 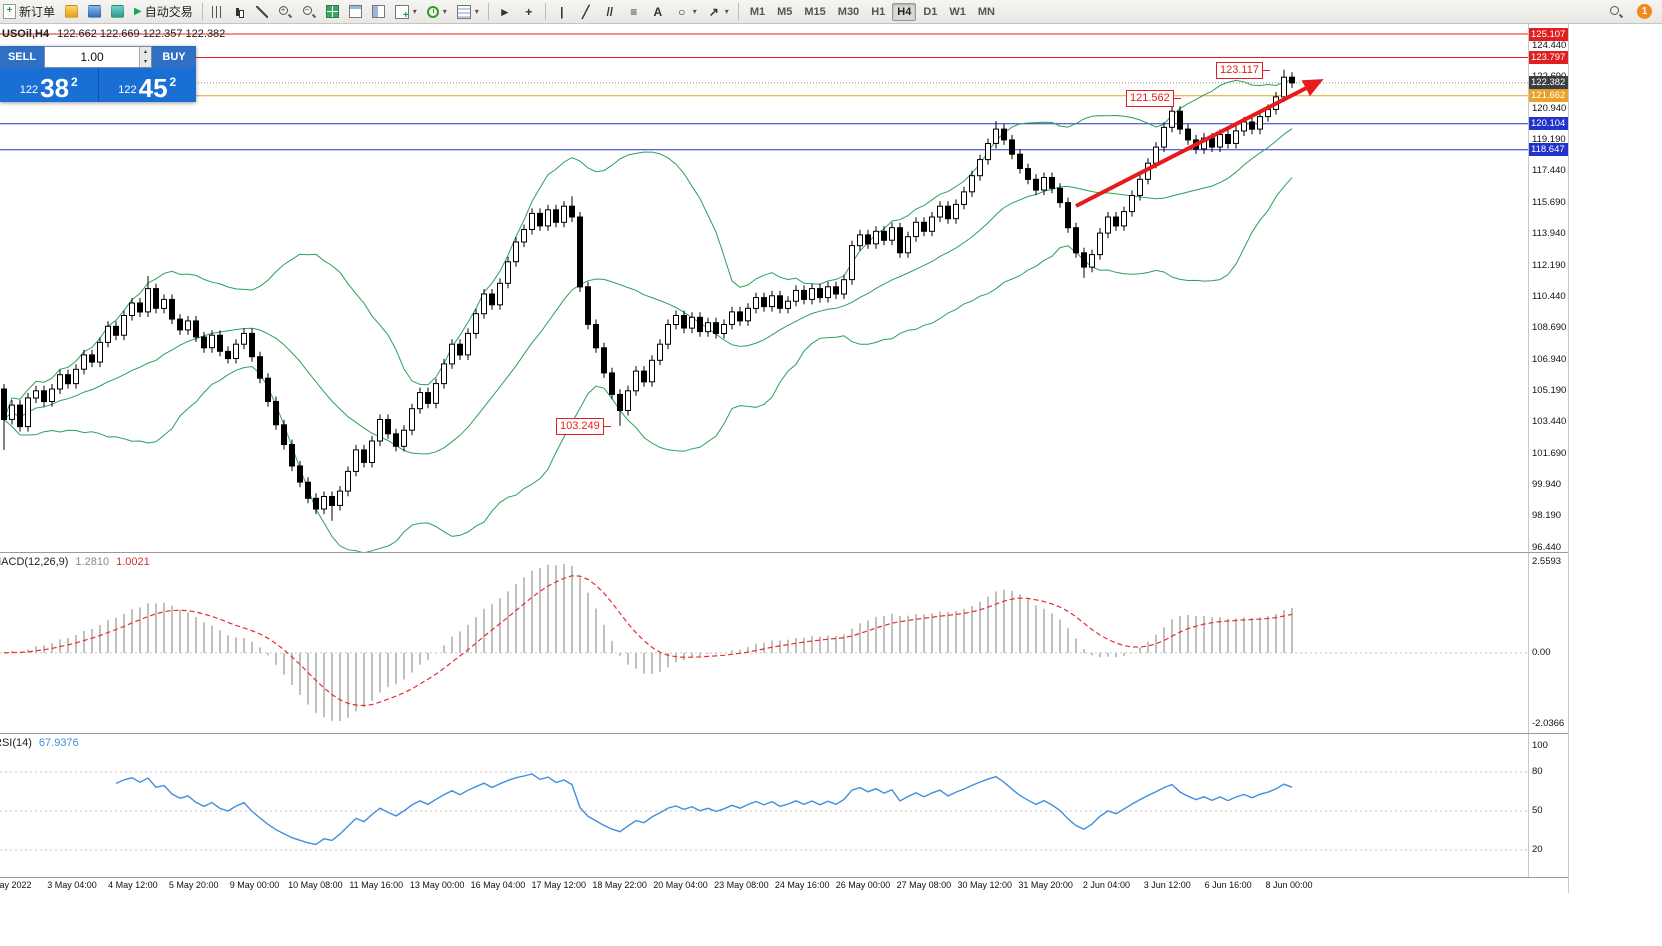 What do you see at coordinates (1549, 296) in the screenshot?
I see `price-tick: 110.440` at bounding box center [1549, 296].